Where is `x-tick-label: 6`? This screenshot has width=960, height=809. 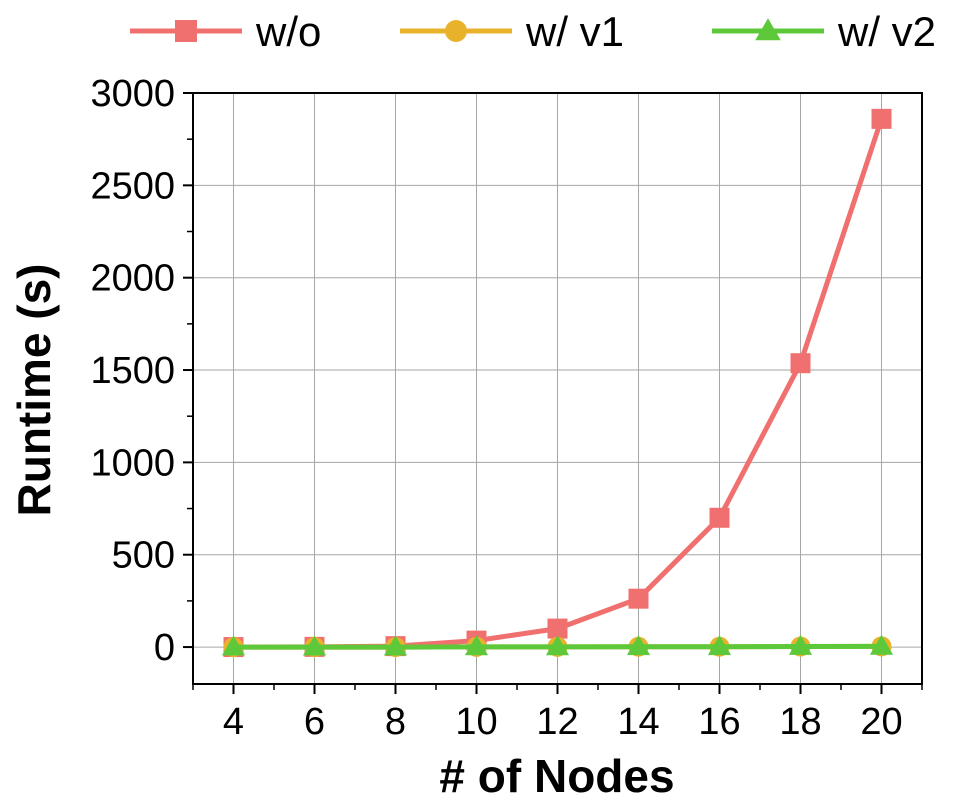 x-tick-label: 6 is located at coordinates (314, 722).